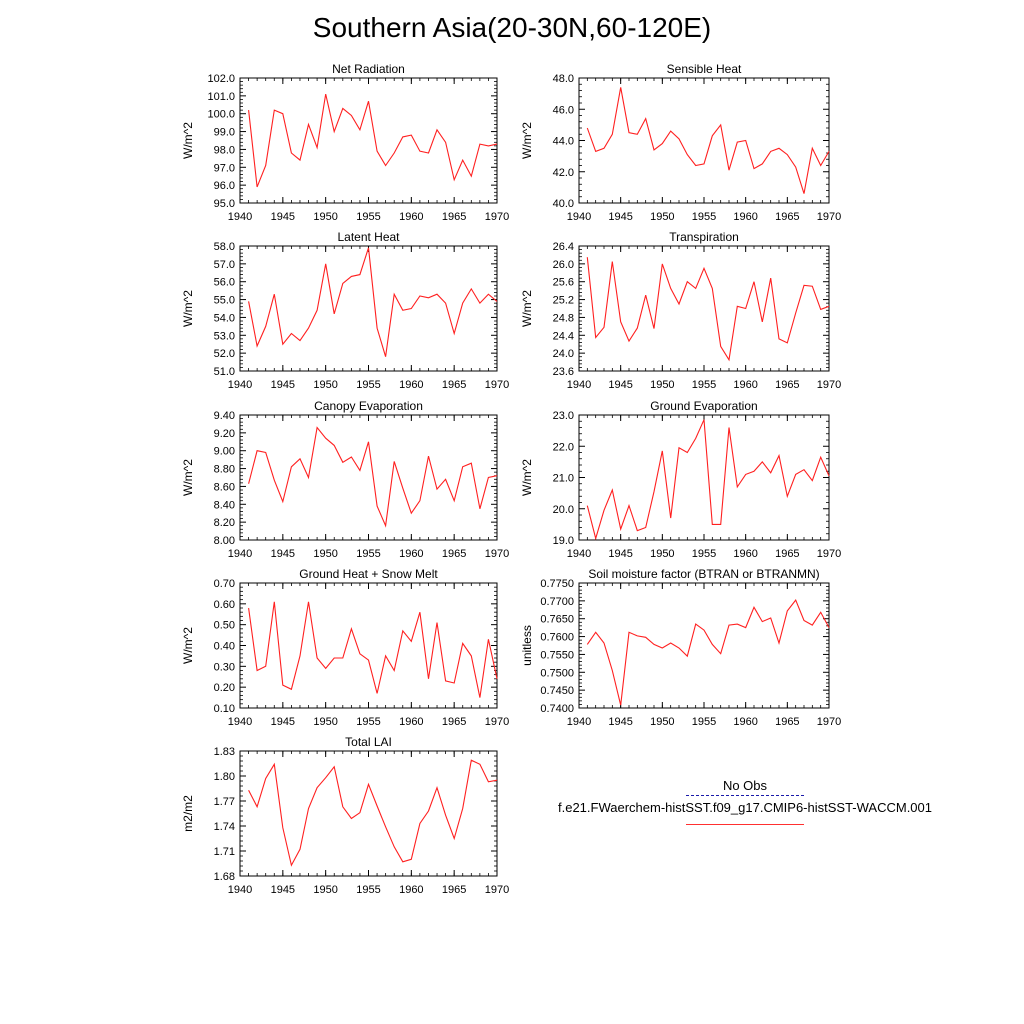 Image resolution: width=1024 pixels, height=1024 pixels. I want to click on y-tick-label: 53.0, so click(224, 336).